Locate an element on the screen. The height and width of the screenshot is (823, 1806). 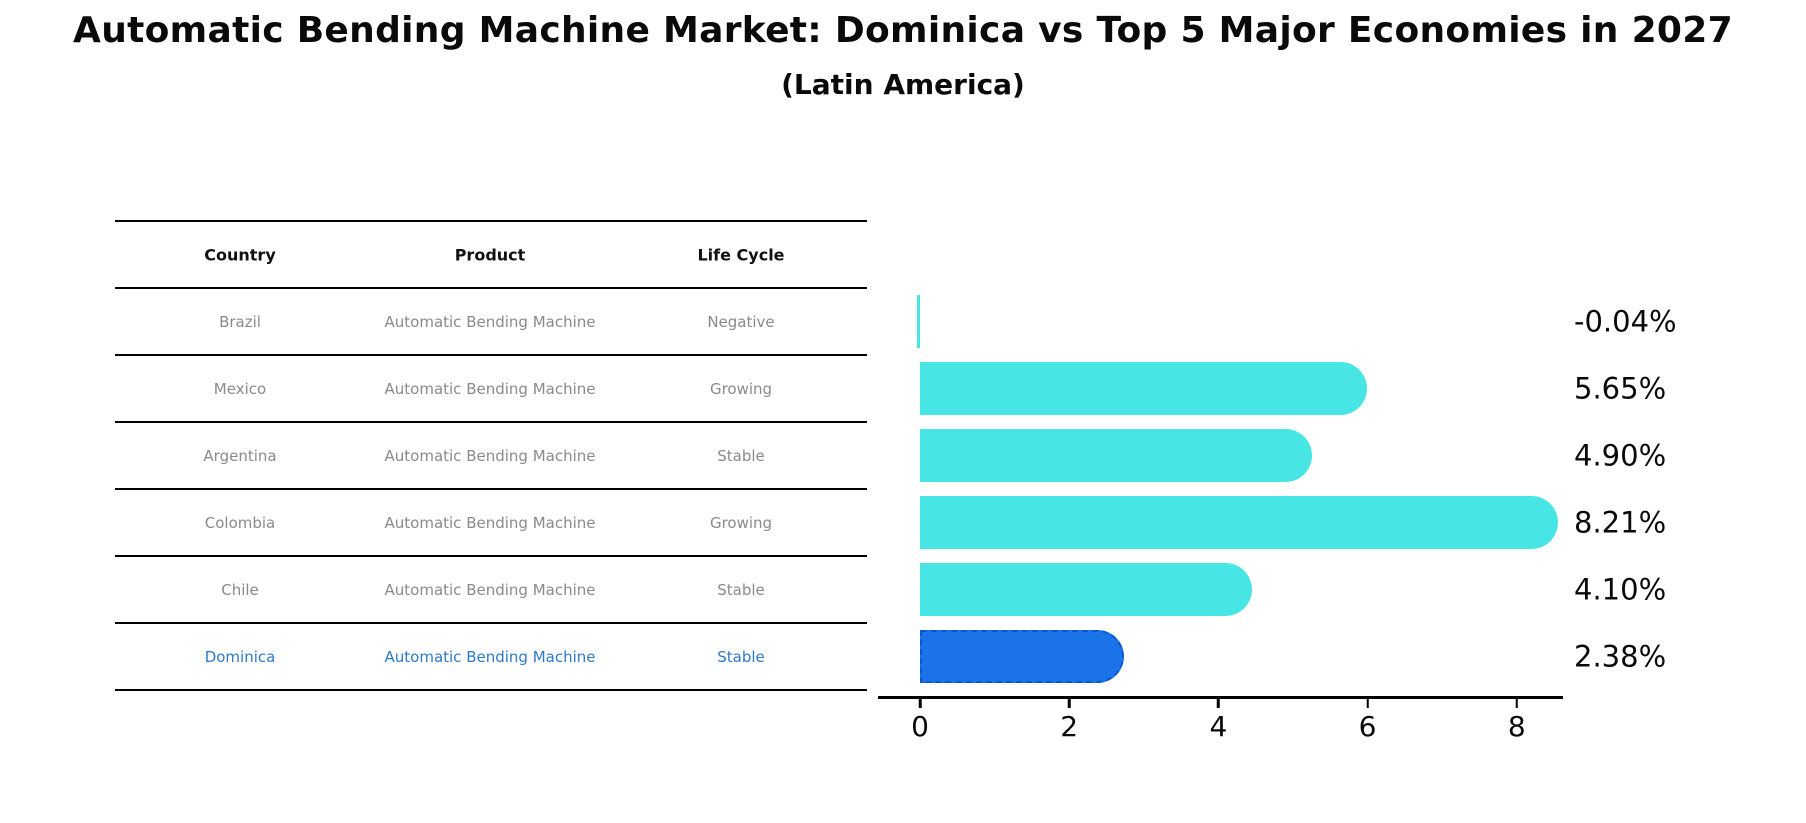
x-axis-tick-label: 0 is located at coordinates (920, 726).